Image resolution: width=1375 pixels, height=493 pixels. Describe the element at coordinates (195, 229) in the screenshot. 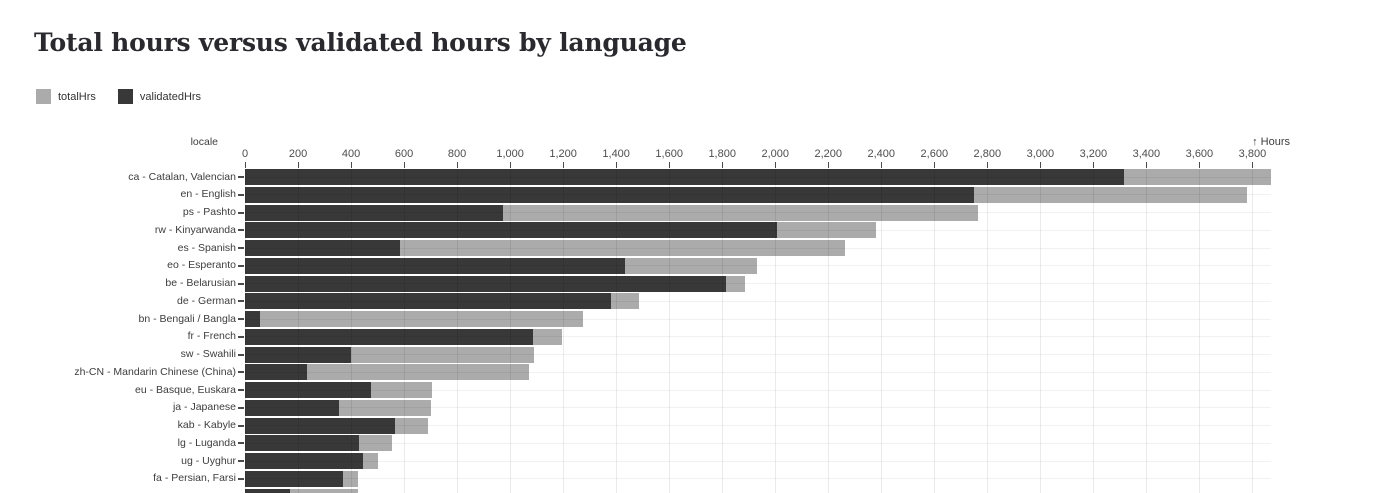

I see `y-axis-label: rw - Kinyarwanda` at that location.